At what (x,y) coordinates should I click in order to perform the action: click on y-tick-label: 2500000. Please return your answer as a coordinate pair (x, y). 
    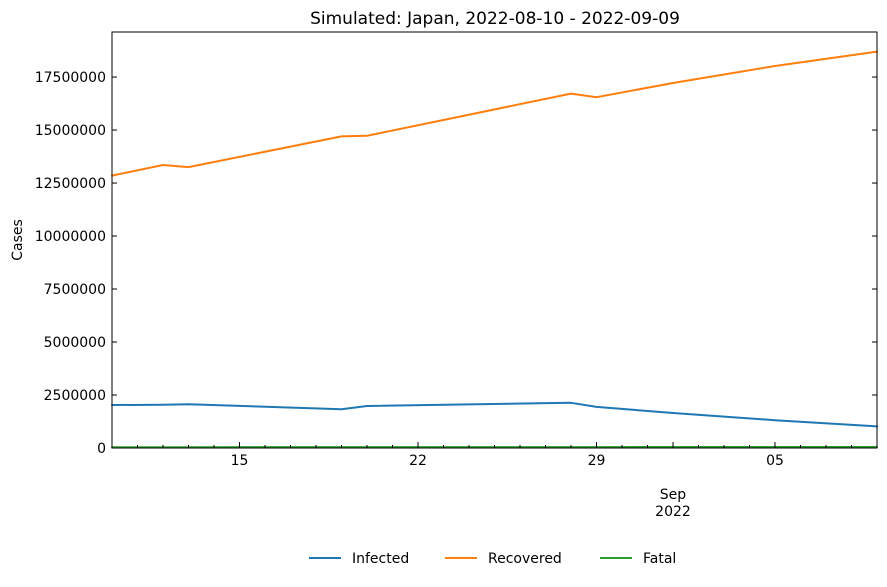
    Looking at the image, I should click on (75, 396).